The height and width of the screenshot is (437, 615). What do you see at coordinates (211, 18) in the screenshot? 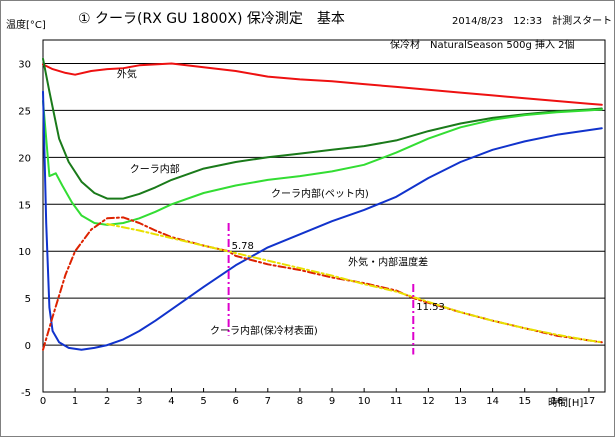
I see `chart-title: ① クーラ(RX GU 1800X) 保冷測定 基本` at bounding box center [211, 18].